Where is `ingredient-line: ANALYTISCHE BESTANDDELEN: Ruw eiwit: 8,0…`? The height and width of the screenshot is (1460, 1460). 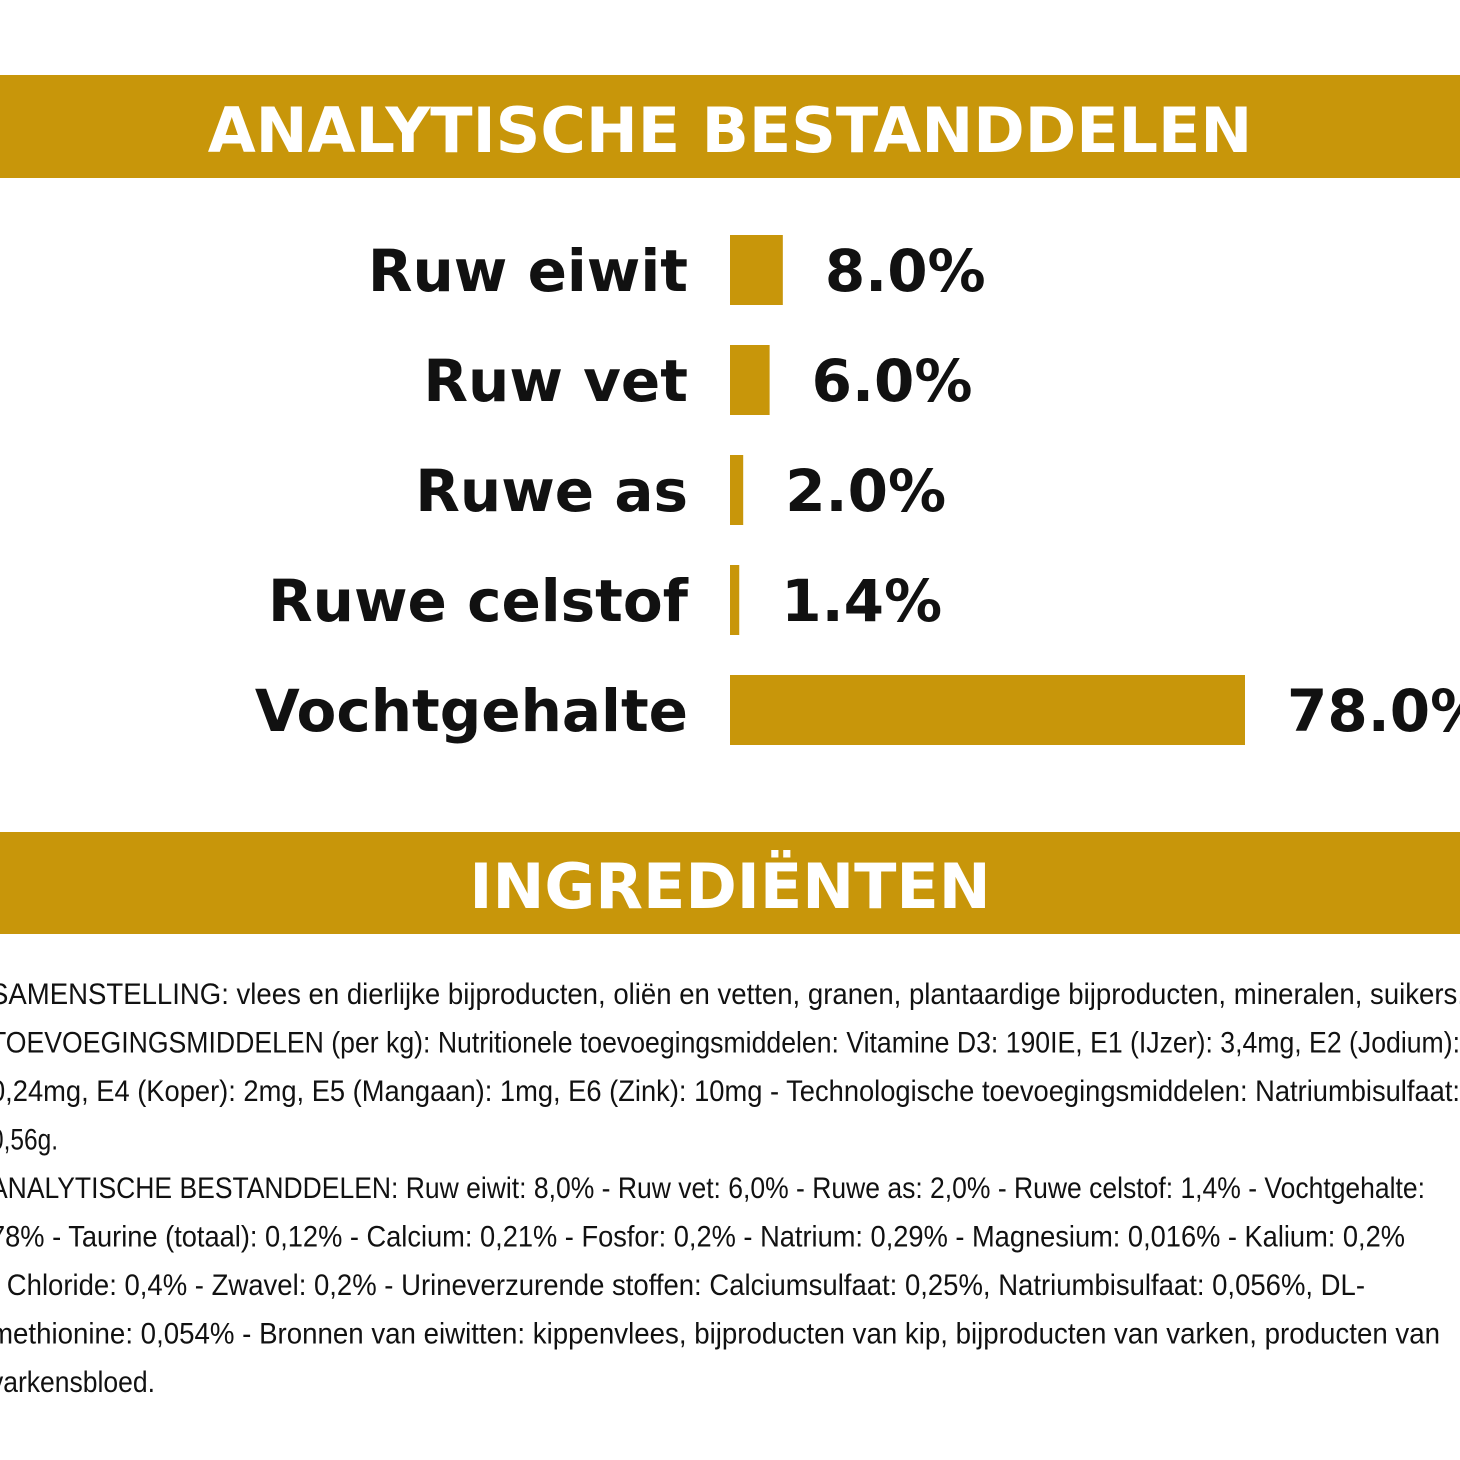 ingredient-line: ANALYTISCHE BESTANDDELEN: Ruw eiwit: 8,0… is located at coordinates (712, 1188).